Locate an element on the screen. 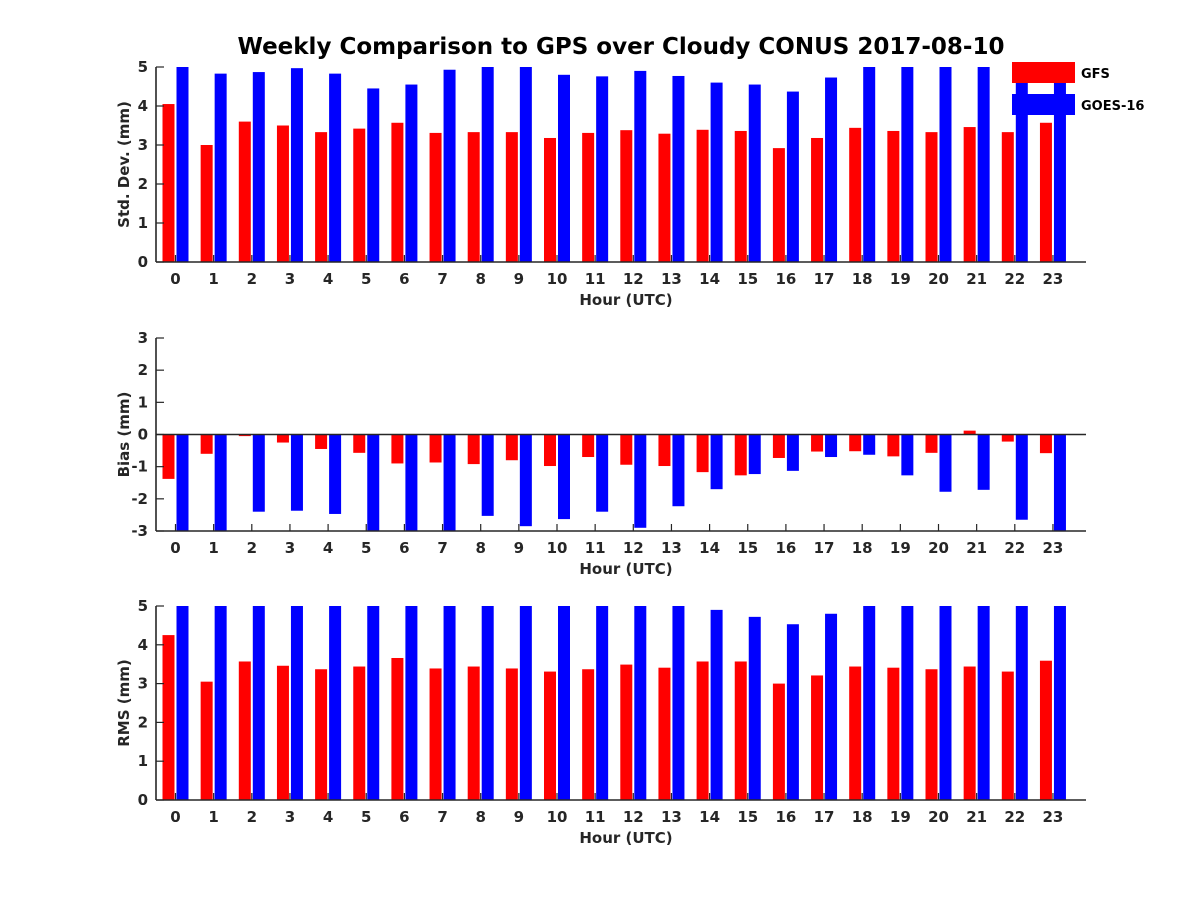 This screenshot has height=900, width=1200. x-tick-label: 1 is located at coordinates (213, 817).